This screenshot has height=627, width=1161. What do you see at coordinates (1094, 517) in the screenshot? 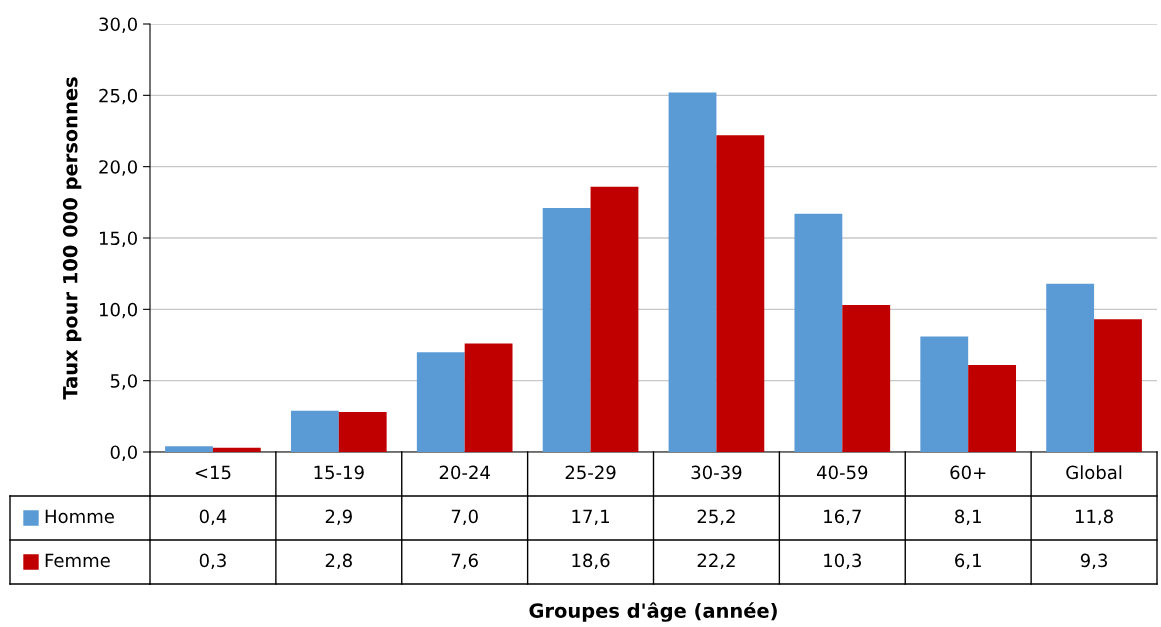
I see `data-label: 11,8` at bounding box center [1094, 517].